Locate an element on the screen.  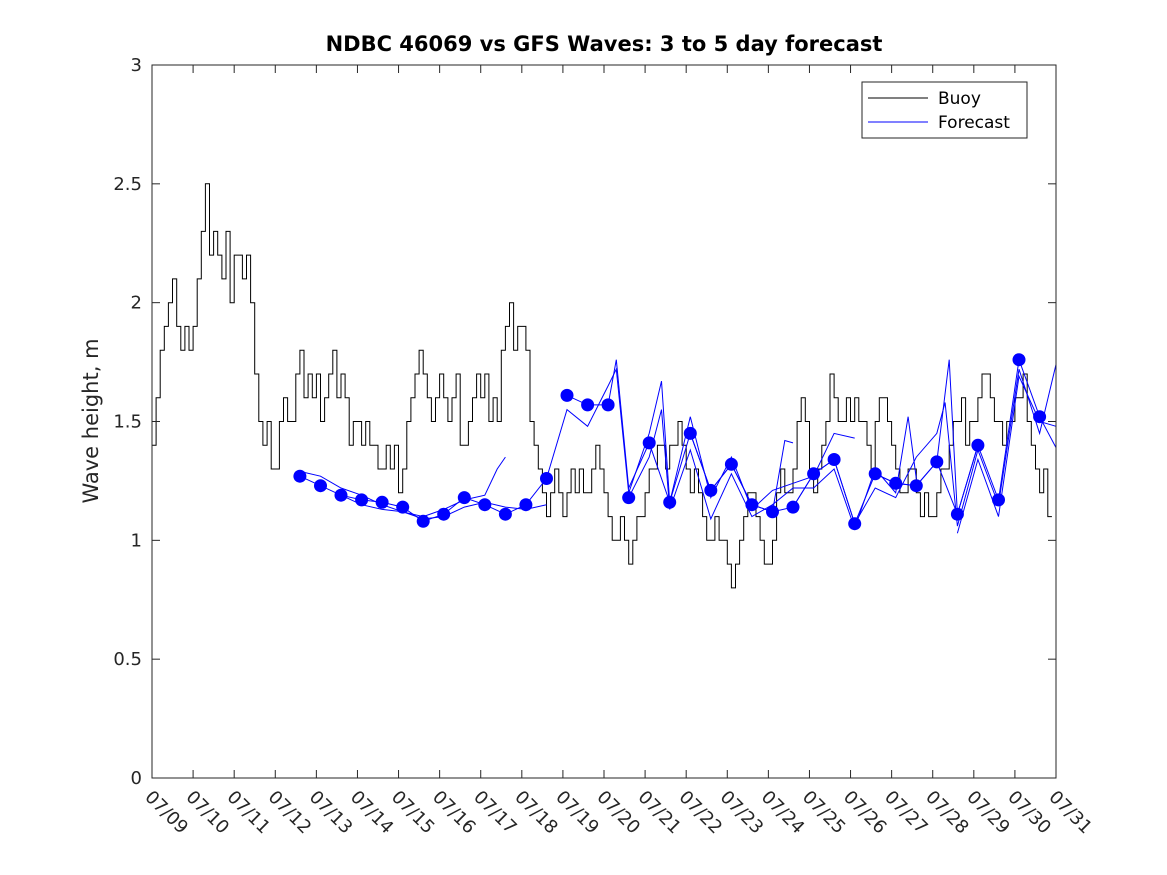
y-axis-label: Wave height, m is located at coordinates (91, 420).